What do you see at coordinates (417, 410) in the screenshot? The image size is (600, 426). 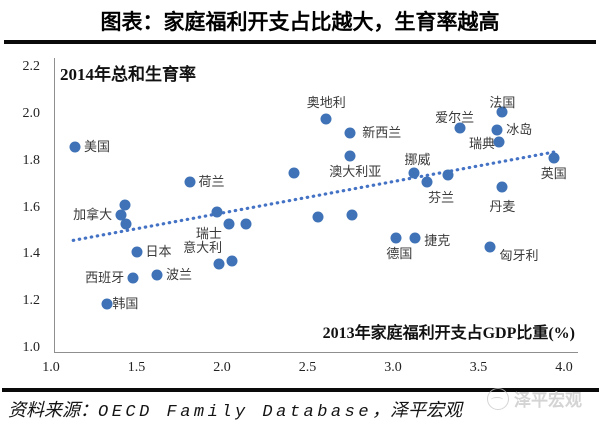 I see `source-suffix: ，泽平宏观` at bounding box center [417, 410].